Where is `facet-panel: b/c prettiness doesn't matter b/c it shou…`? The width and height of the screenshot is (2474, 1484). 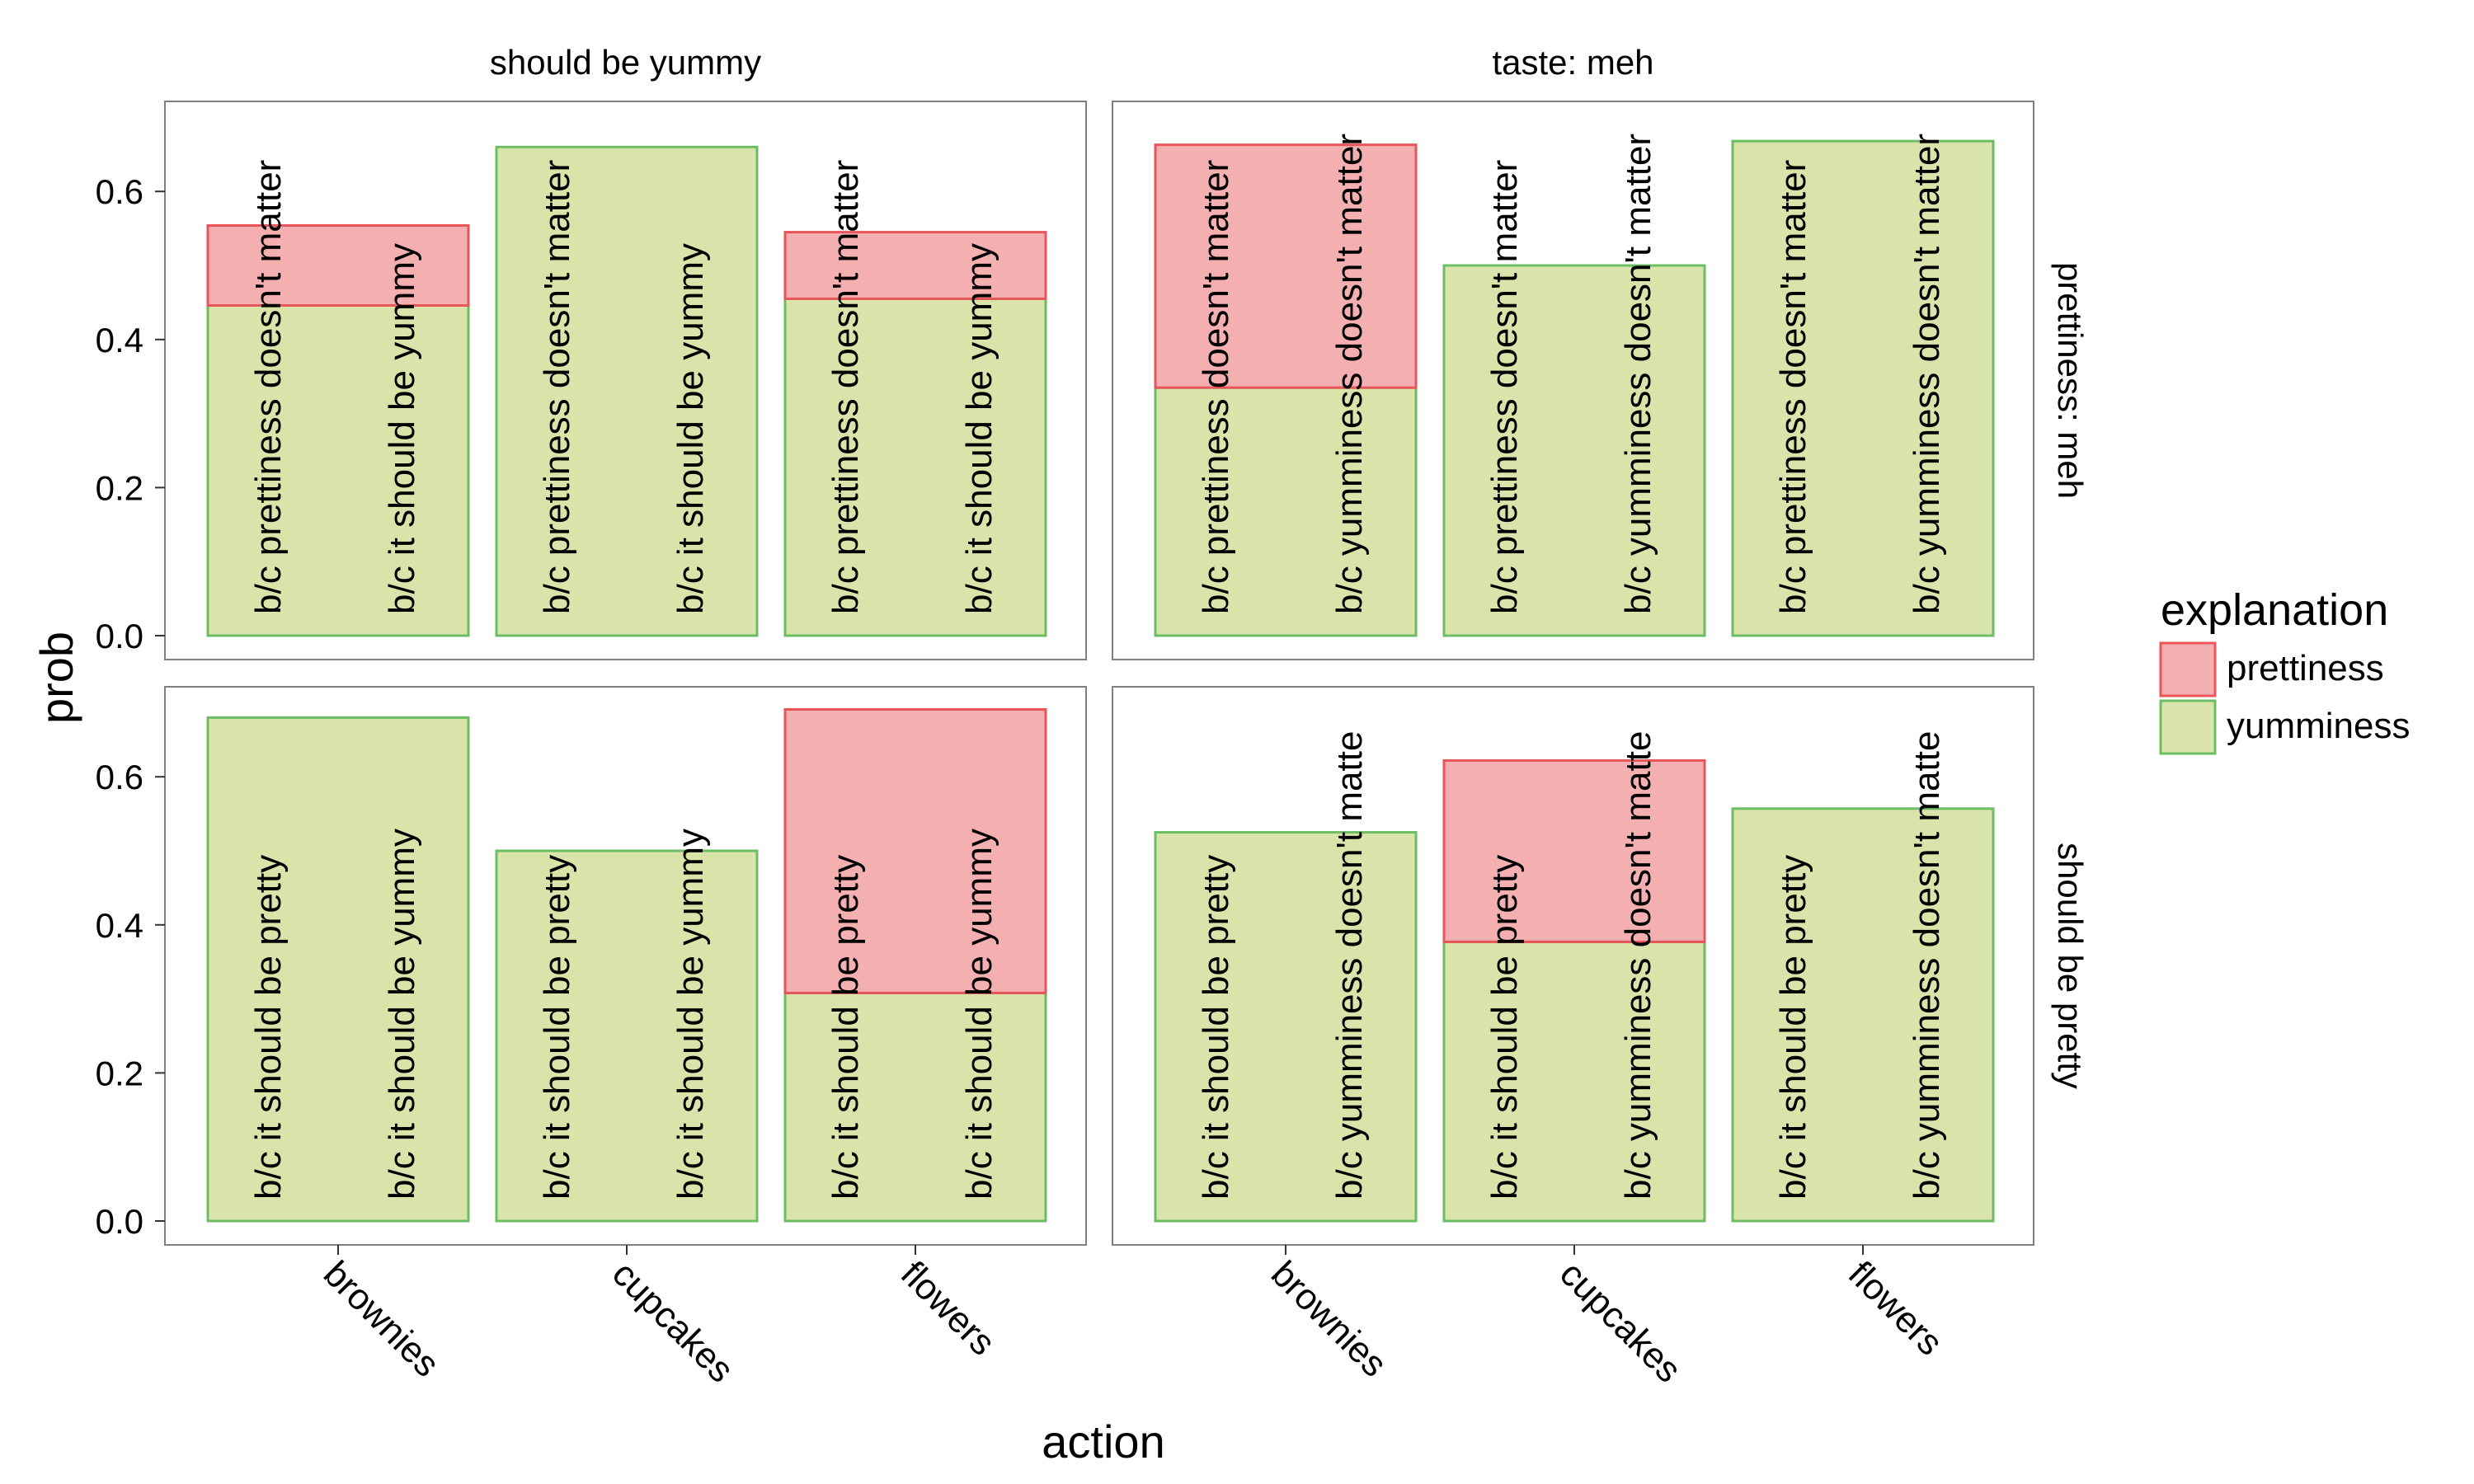 facet-panel: b/c prettiness doesn't matter b/c it shou… is located at coordinates (625, 380).